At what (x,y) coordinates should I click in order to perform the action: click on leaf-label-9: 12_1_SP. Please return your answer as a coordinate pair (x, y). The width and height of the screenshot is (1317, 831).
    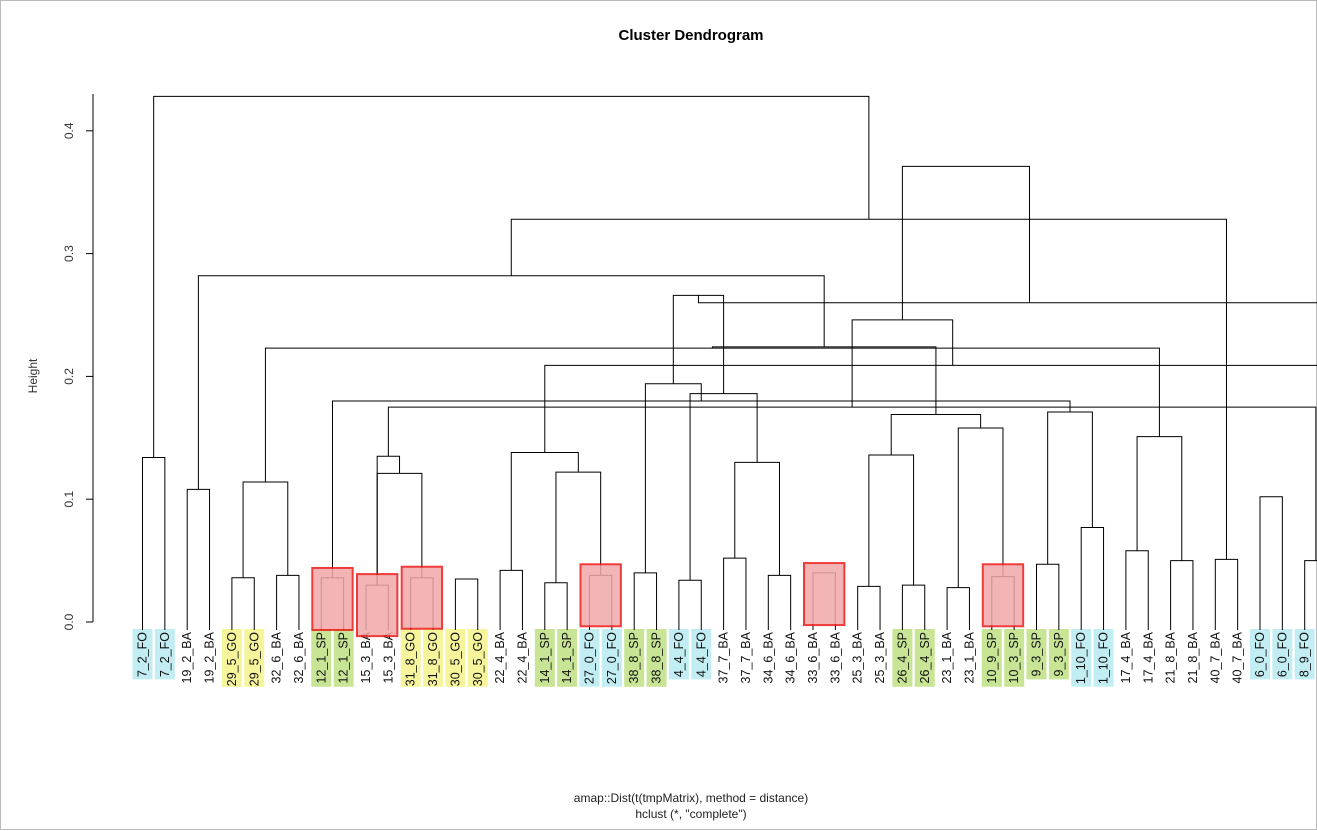
    Looking at the image, I should click on (344, 657).